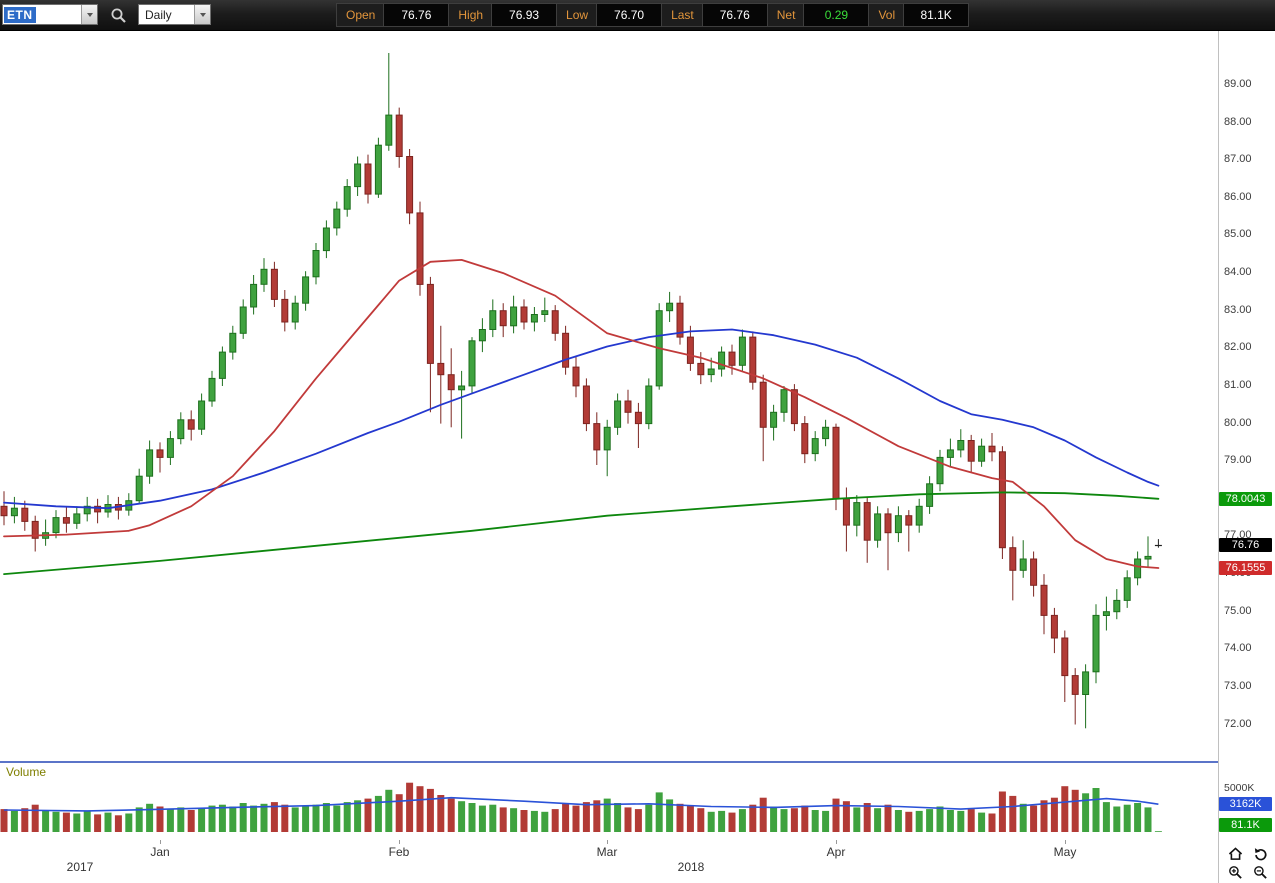 This screenshot has width=1275, height=883. I want to click on last-price-badge: 76.76, so click(1245, 545).